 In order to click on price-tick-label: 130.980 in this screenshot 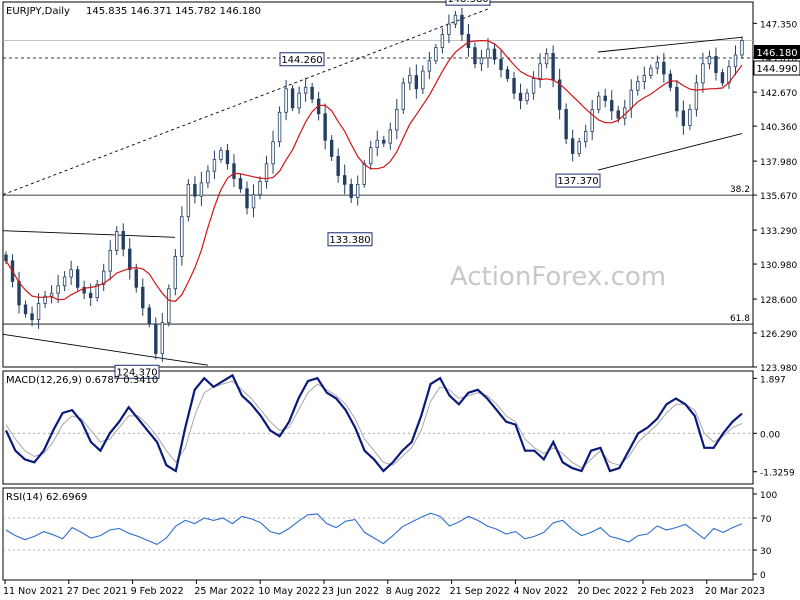, I will do `click(778, 266)`.